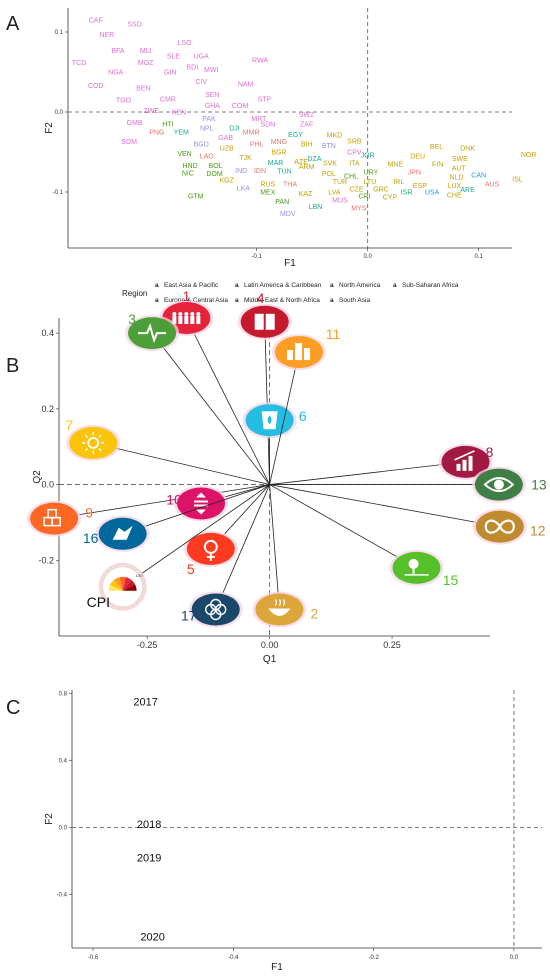 The width and height of the screenshot is (550, 977). Describe the element at coordinates (186, 318) in the screenshot. I see `people-icon` at that location.